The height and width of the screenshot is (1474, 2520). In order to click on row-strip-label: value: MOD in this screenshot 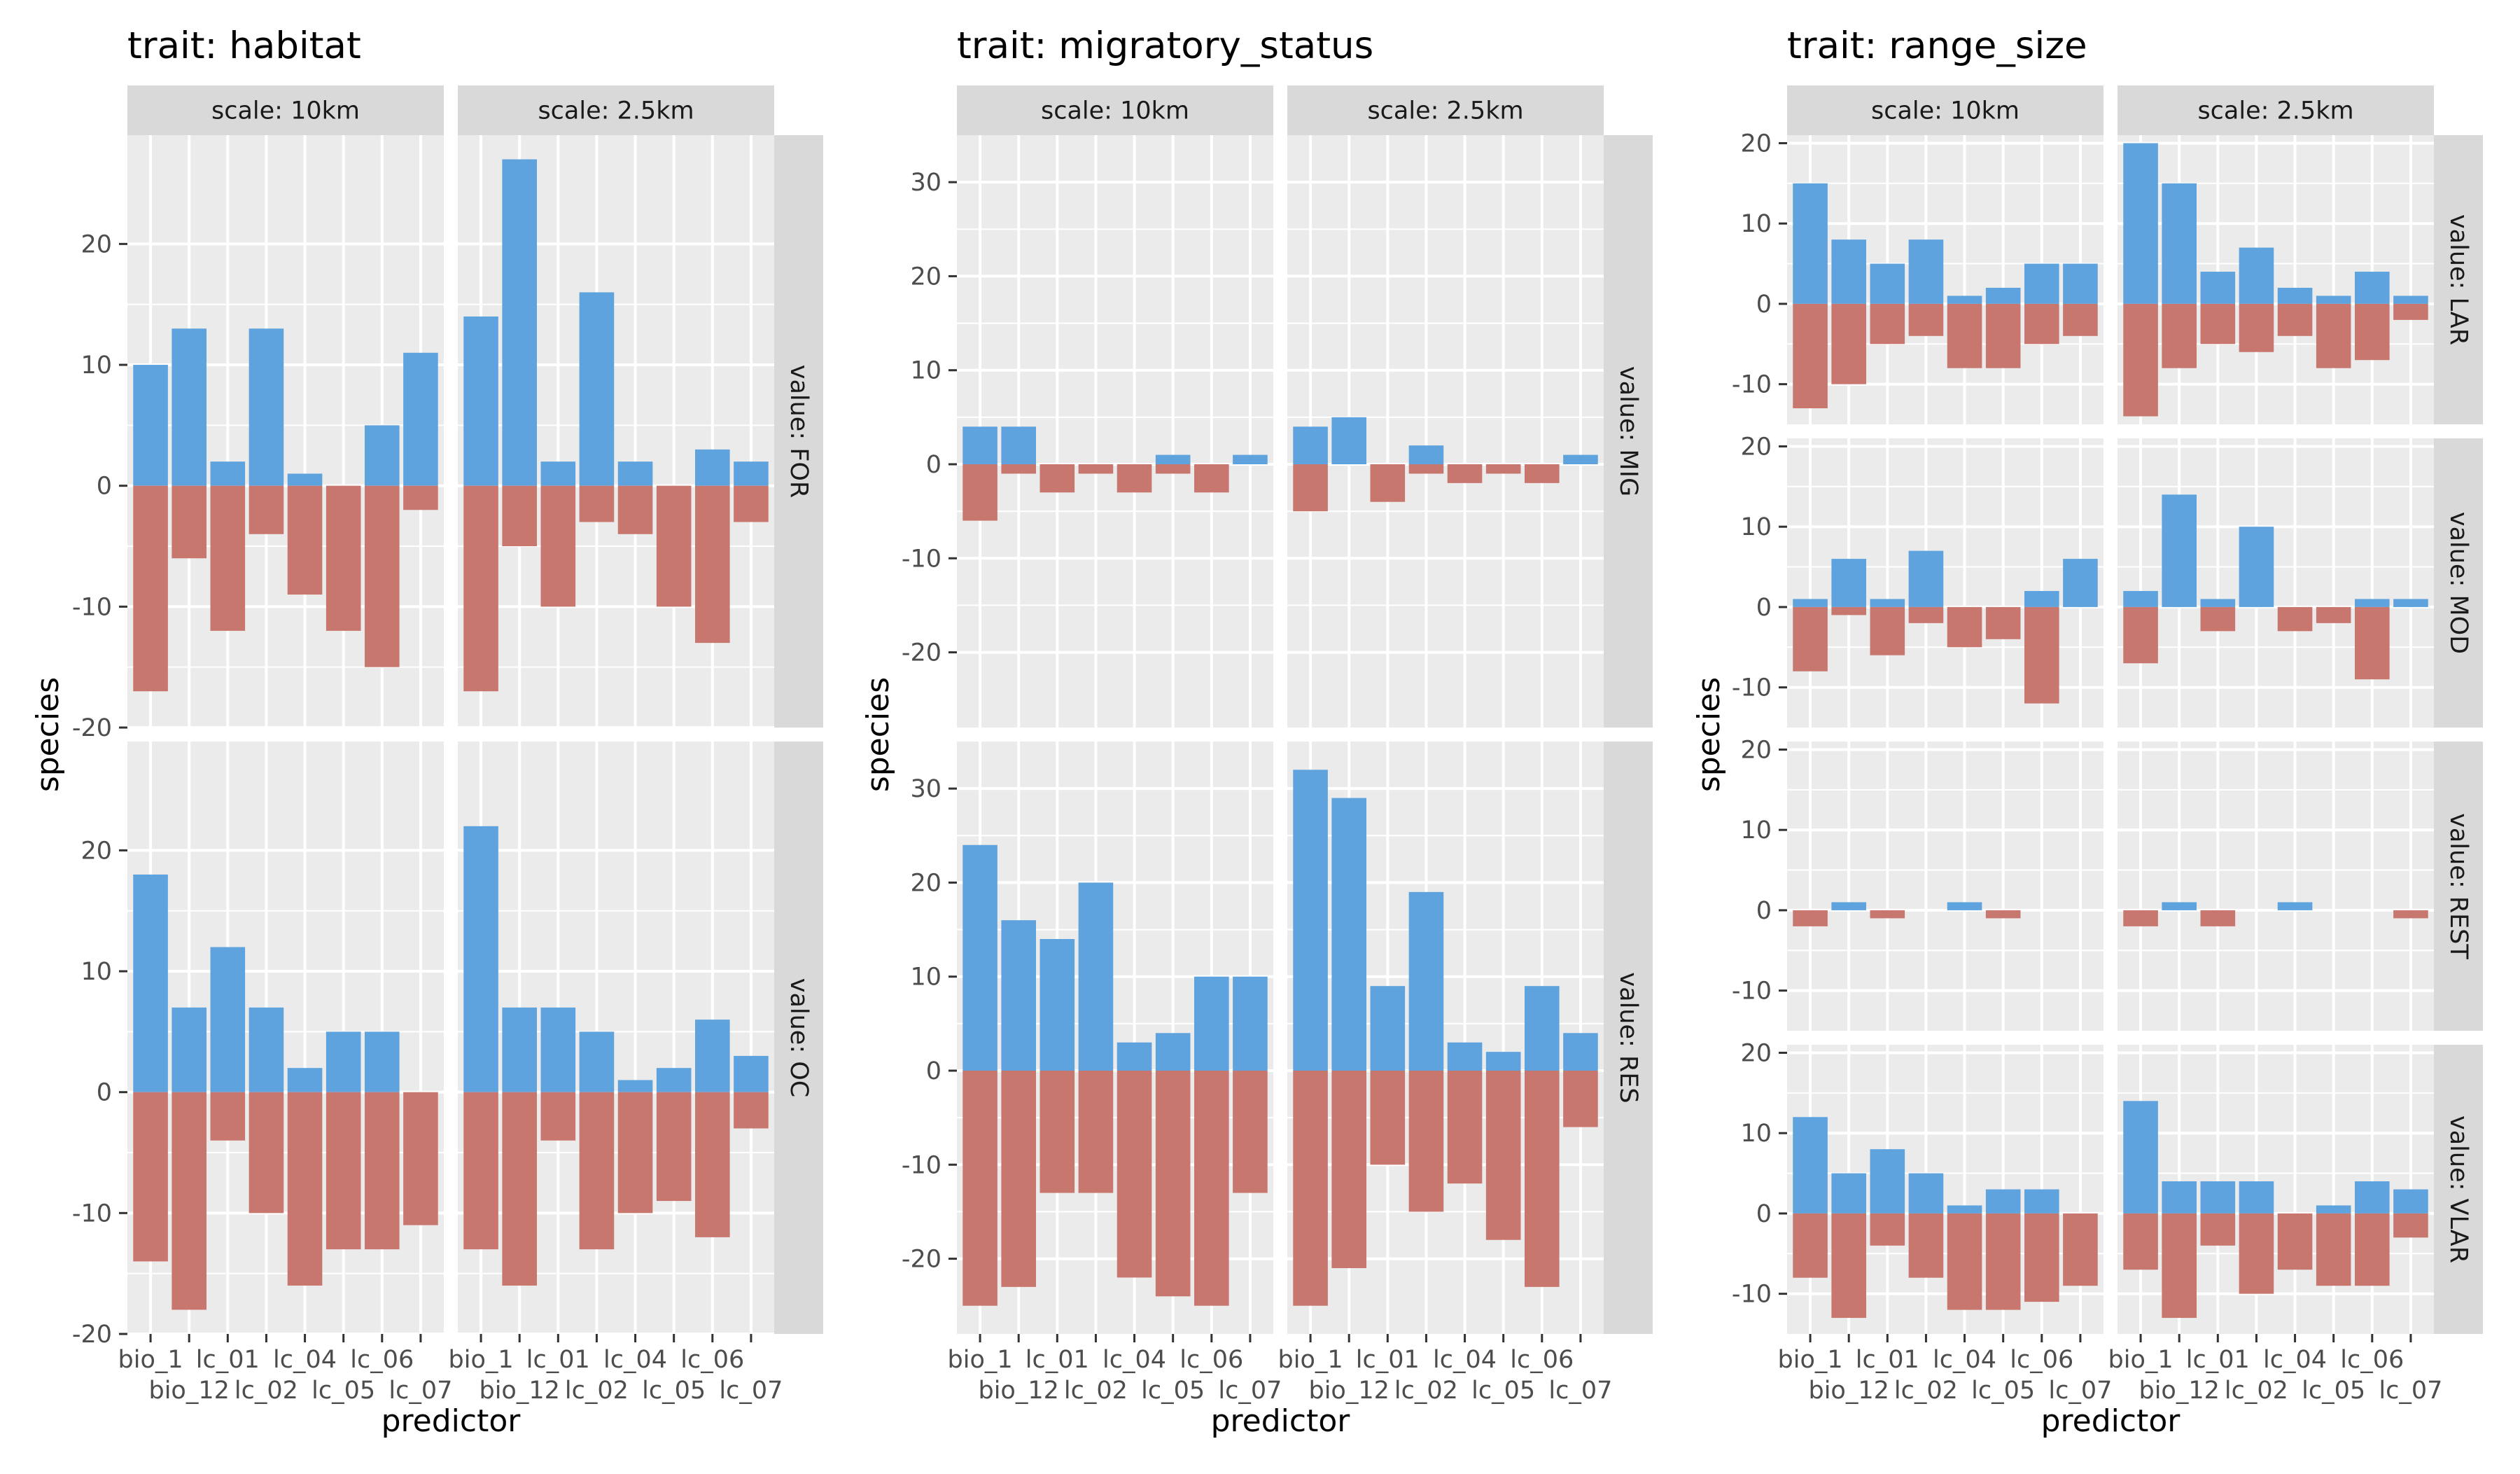, I will do `click(2458, 583)`.